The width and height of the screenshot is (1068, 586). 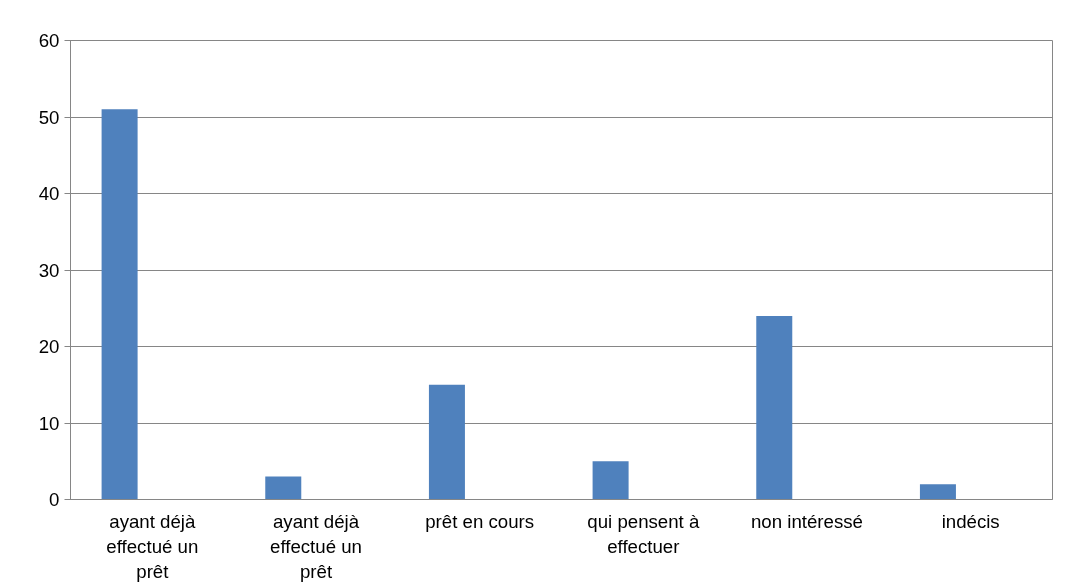 I want to click on y-tick-label: 10, so click(x=49, y=423).